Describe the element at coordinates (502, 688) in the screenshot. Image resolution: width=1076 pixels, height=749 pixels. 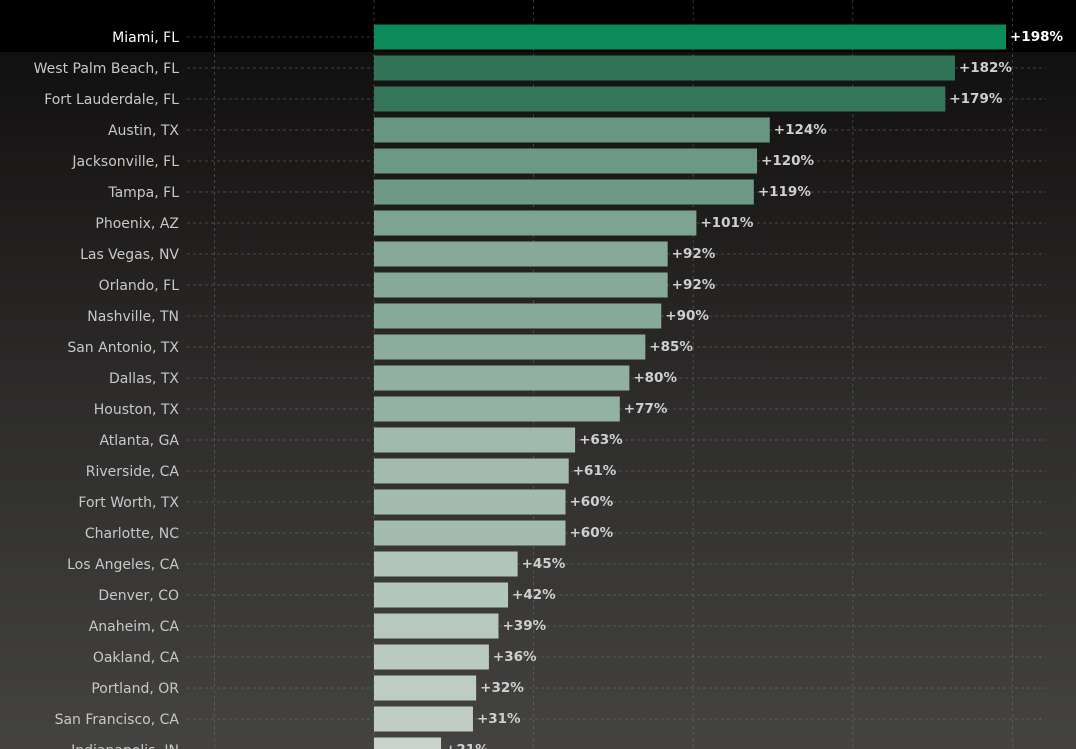
I see `value-label: +32%` at that location.